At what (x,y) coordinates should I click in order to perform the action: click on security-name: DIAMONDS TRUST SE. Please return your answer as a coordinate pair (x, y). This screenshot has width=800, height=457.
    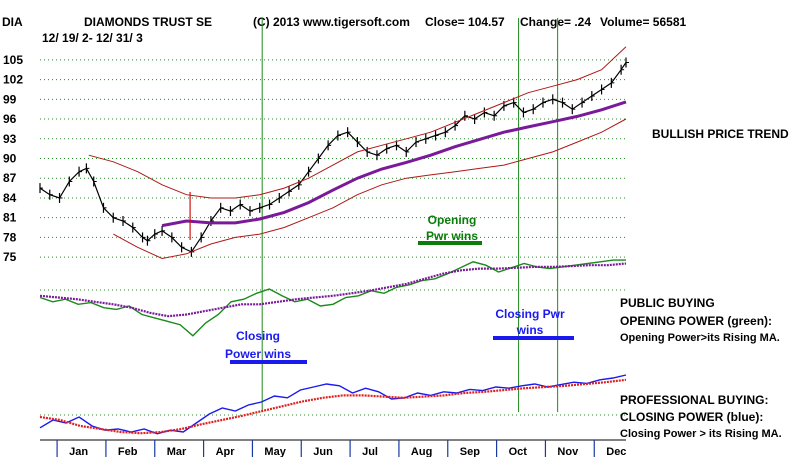
    Looking at the image, I should click on (148, 22).